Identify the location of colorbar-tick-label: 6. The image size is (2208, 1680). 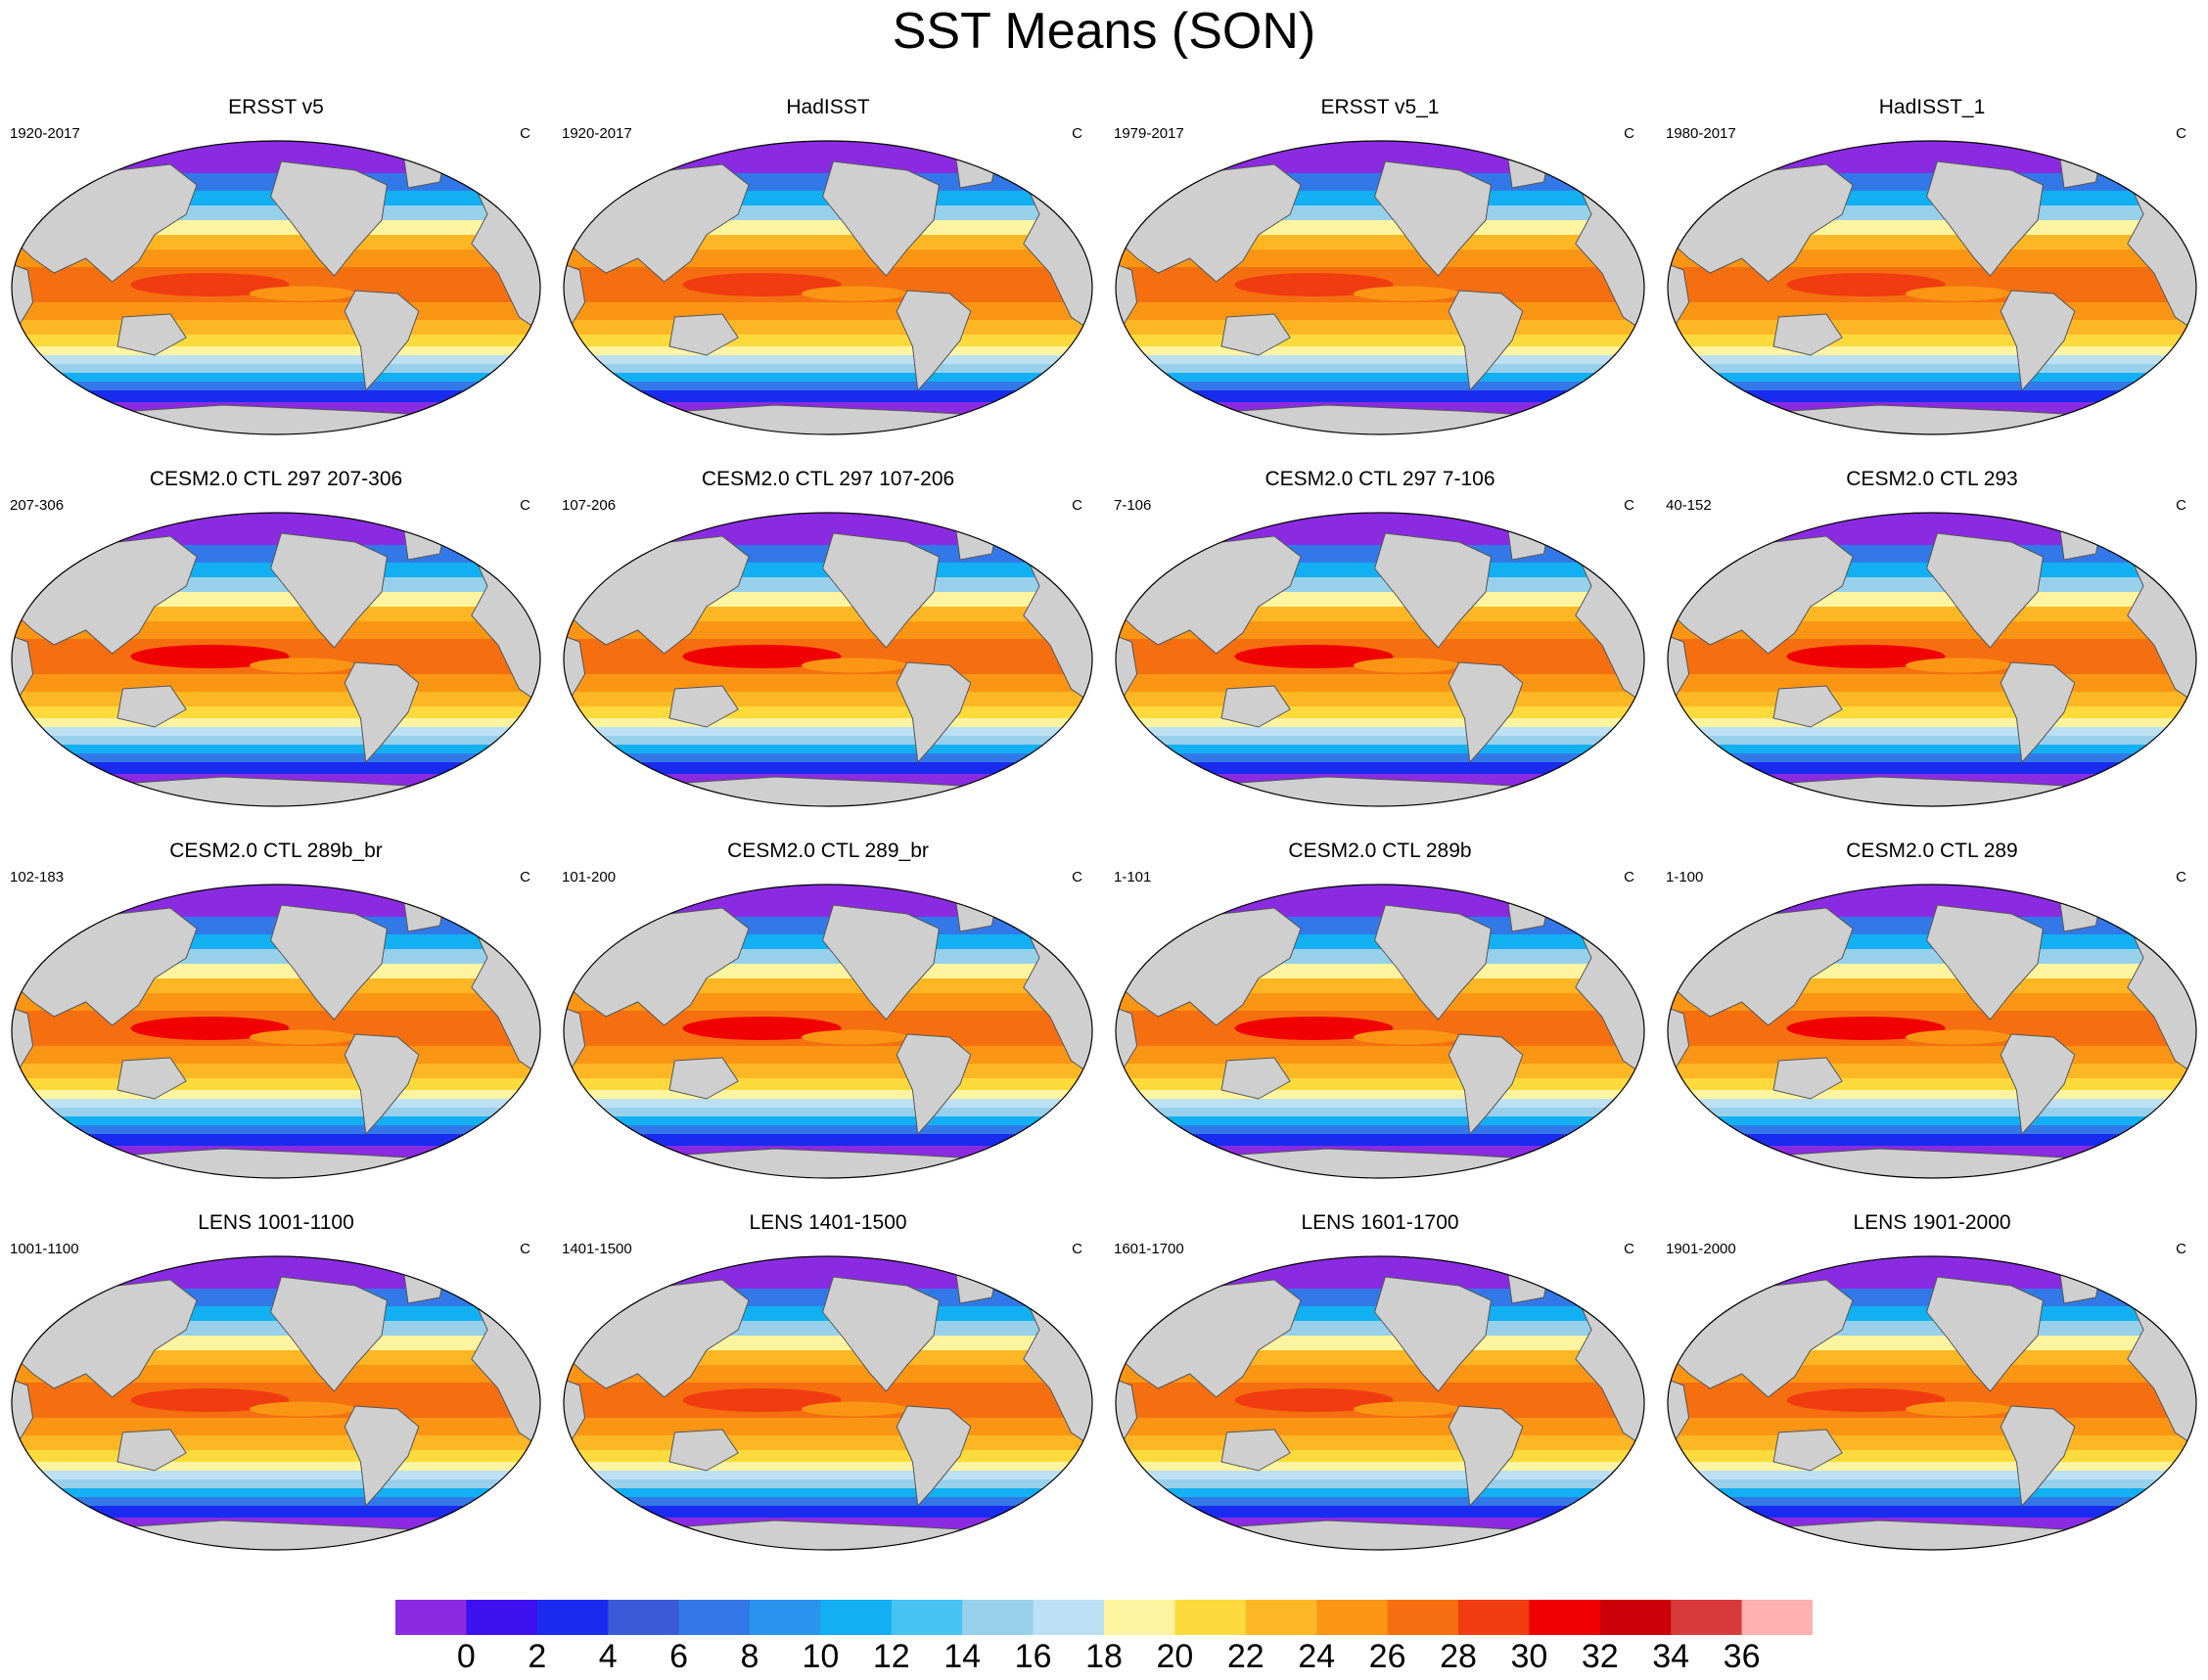
(679, 1656).